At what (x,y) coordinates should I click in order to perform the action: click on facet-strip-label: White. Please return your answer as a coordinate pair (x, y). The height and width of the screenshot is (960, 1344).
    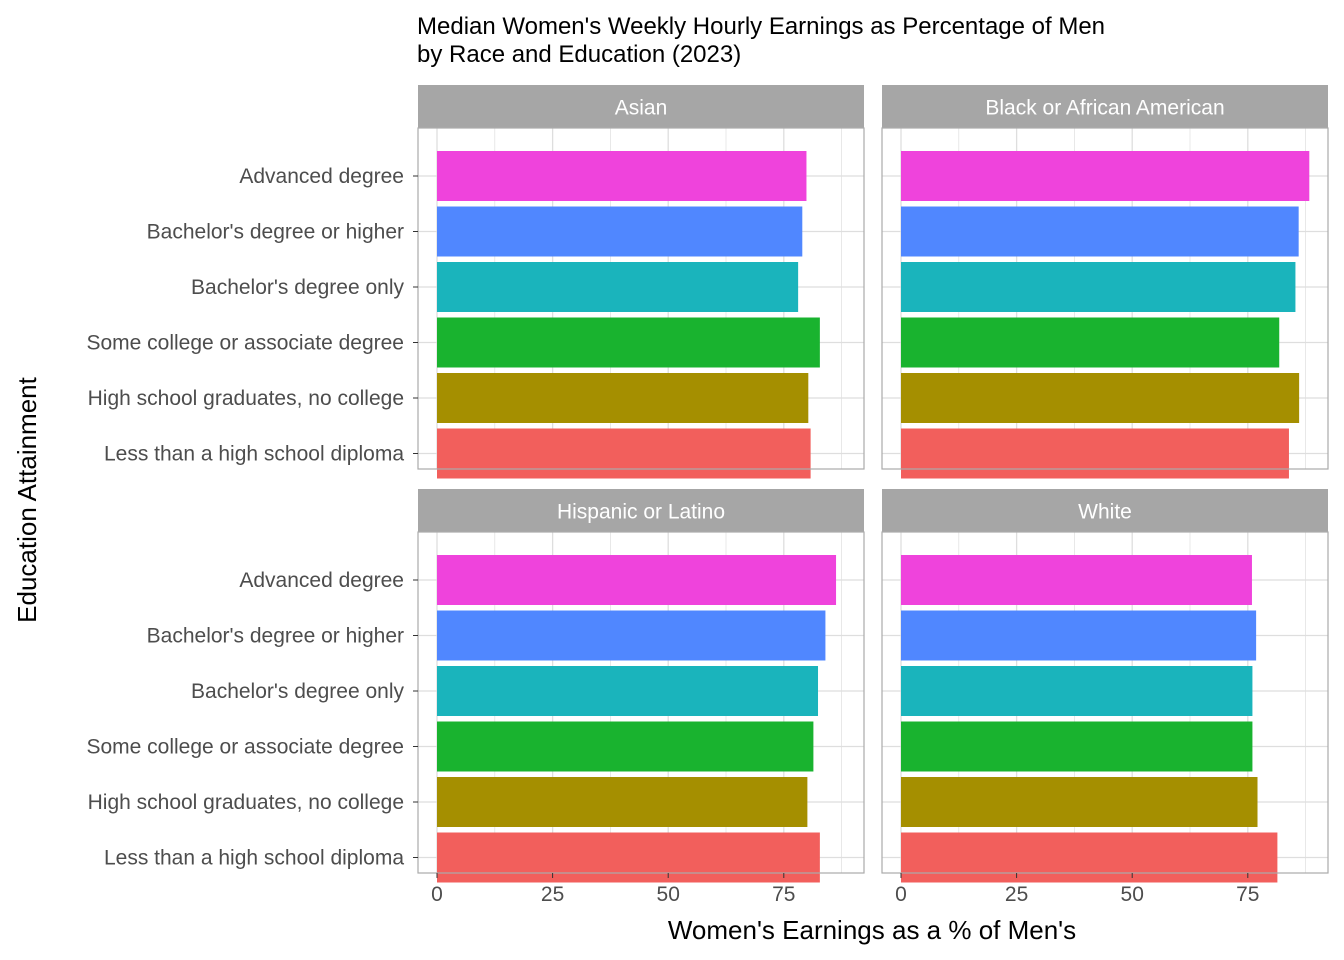
    Looking at the image, I should click on (1105, 512).